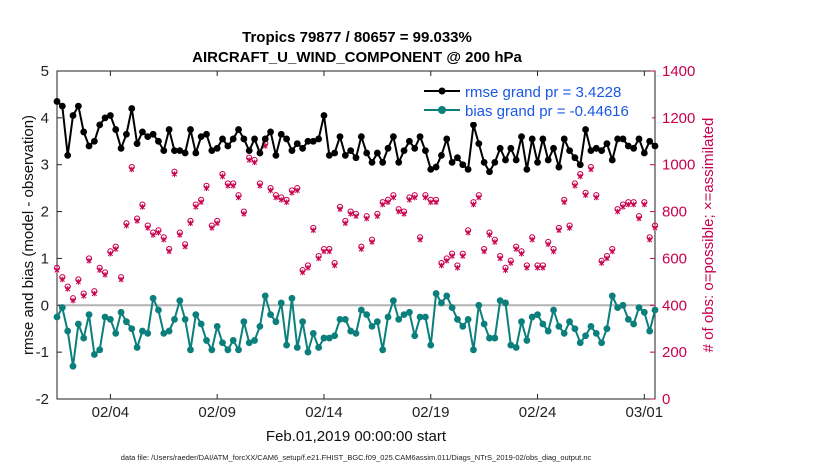 The height and width of the screenshot is (470, 830). What do you see at coordinates (356, 436) in the screenshot?
I see `x-axis-label: Feb.01,2019 00:00:00 start` at bounding box center [356, 436].